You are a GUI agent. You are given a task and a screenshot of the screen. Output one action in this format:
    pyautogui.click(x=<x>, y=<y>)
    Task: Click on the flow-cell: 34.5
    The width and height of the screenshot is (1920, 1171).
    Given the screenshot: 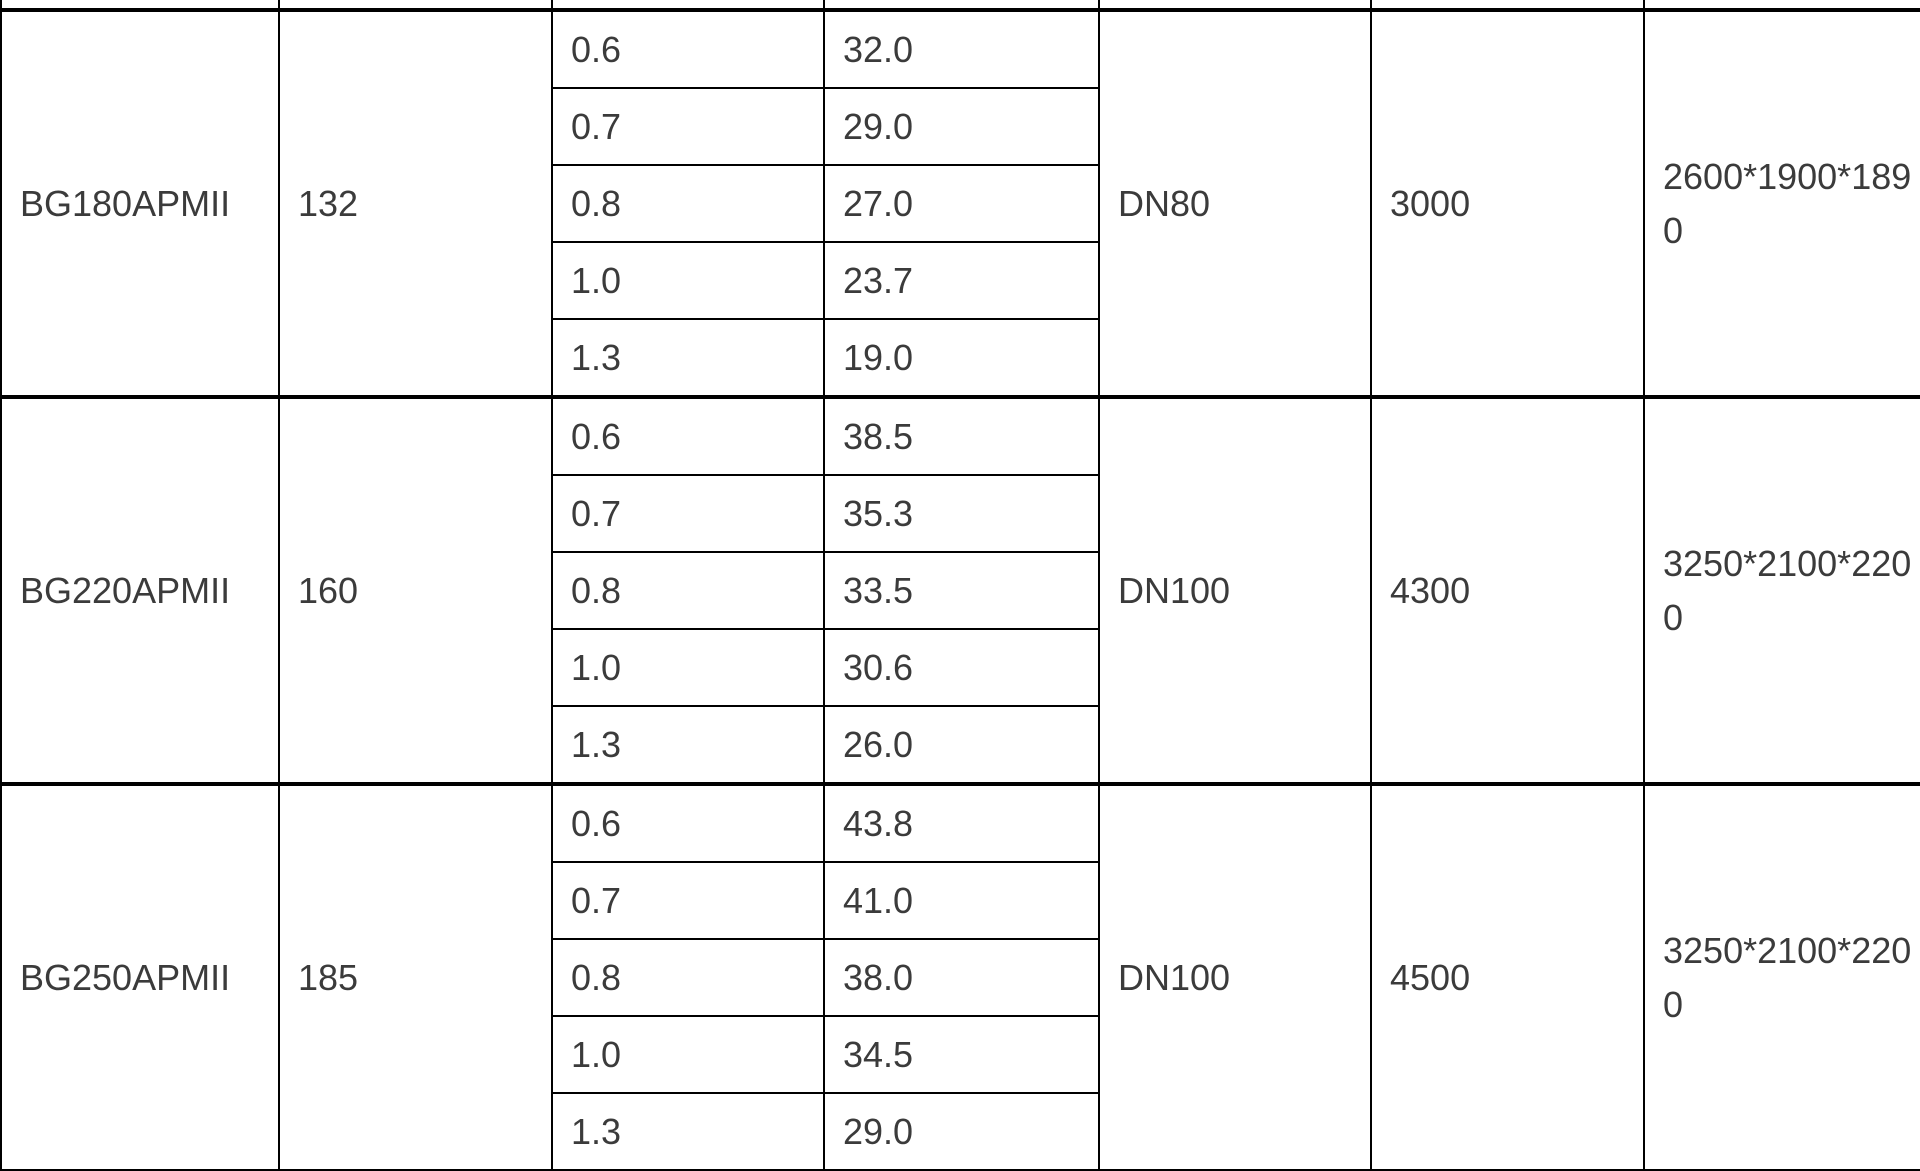 What is the action you would take?
    pyautogui.click(x=961, y=1054)
    